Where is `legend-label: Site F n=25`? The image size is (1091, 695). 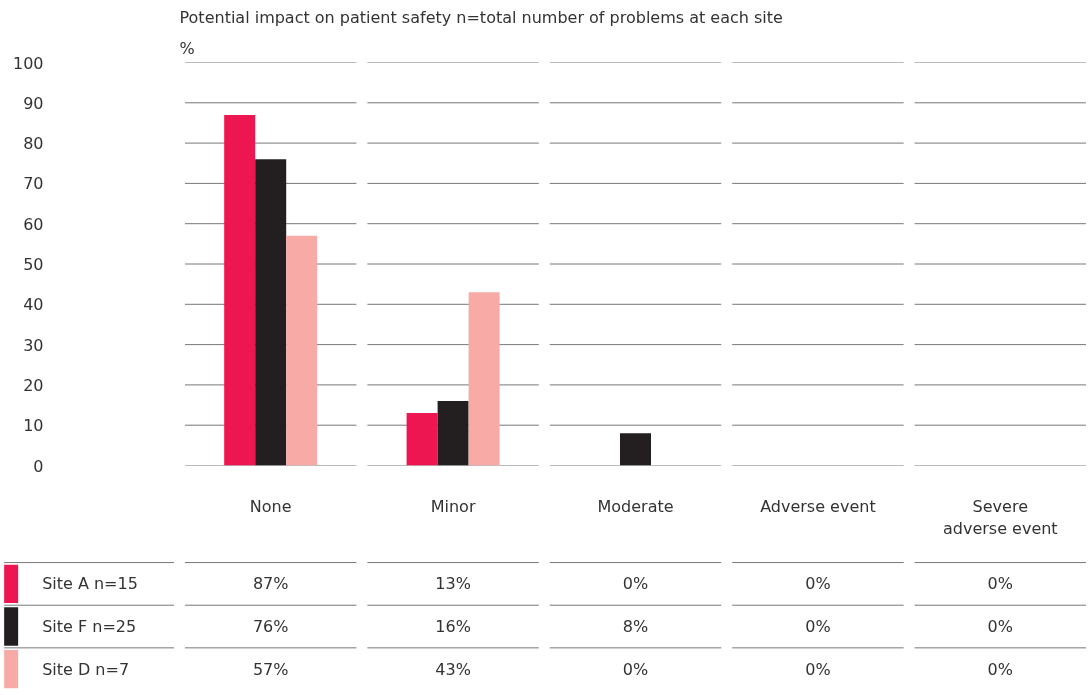 legend-label: Site F n=25 is located at coordinates (89, 627).